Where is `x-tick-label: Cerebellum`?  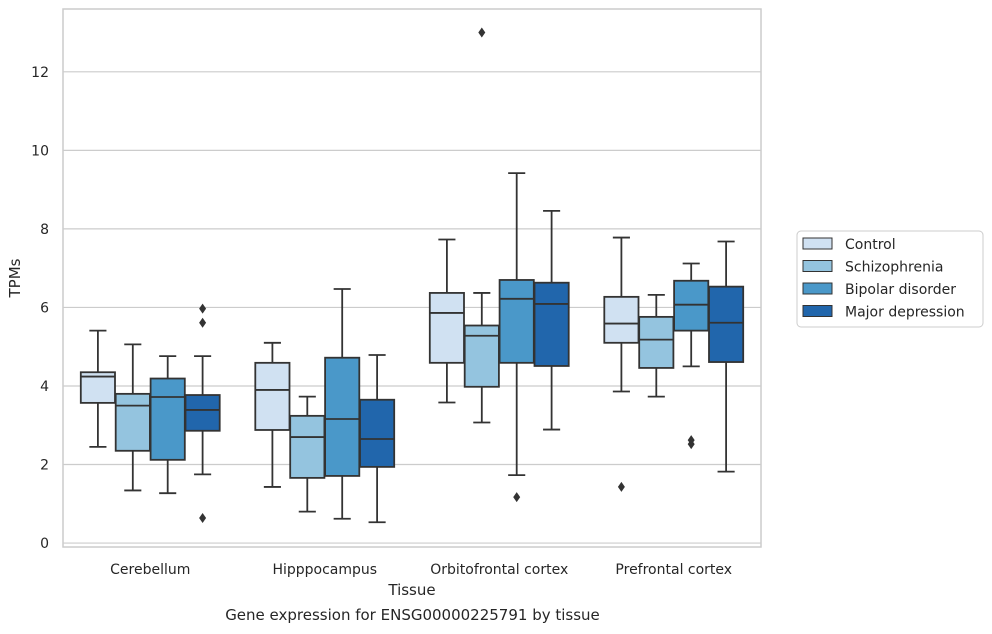 x-tick-label: Cerebellum is located at coordinates (150, 570).